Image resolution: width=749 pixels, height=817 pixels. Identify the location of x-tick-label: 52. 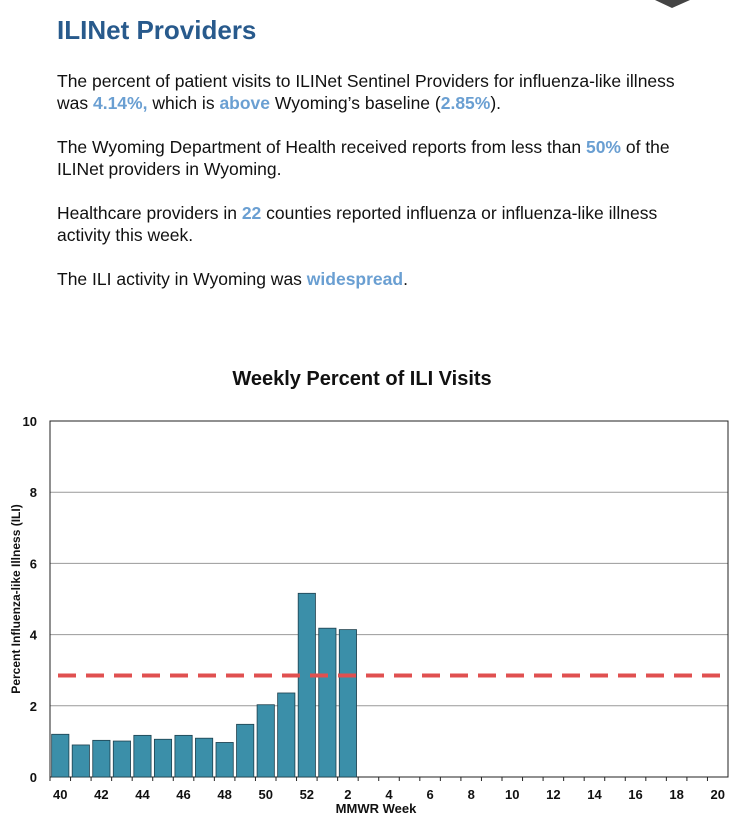
(307, 794).